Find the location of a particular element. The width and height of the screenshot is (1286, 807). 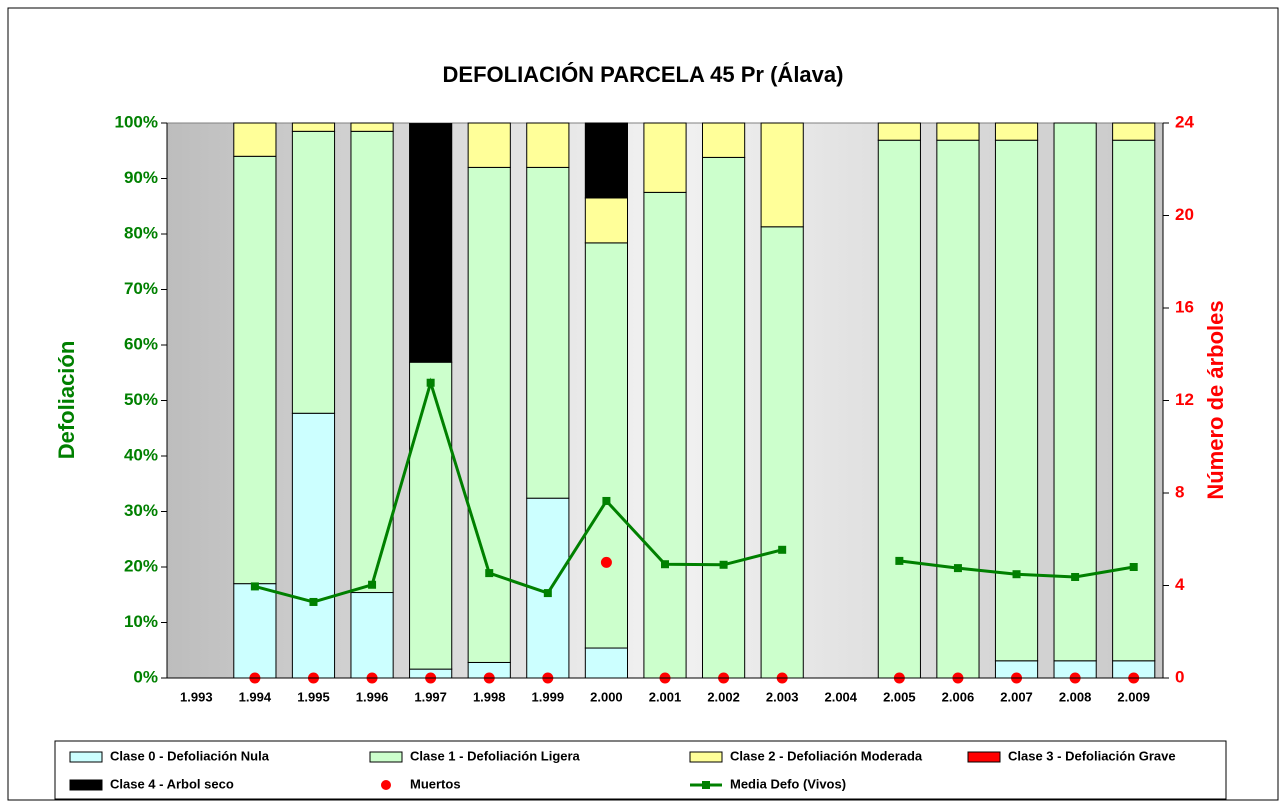

x-tick-label: 2.001 is located at coordinates (665, 696).